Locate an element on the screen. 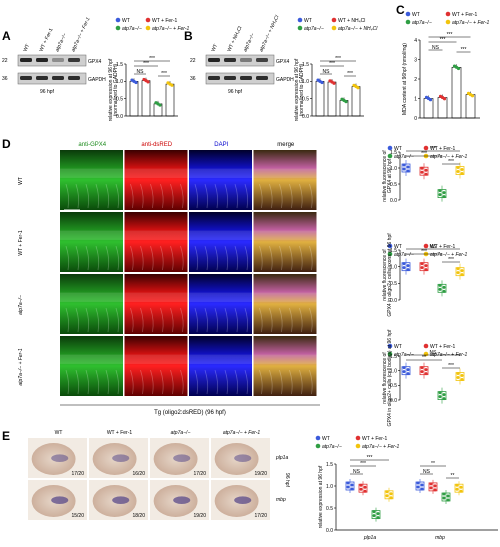 The image size is (500, 547). count-label: 19/20 is located at coordinates (260, 474).